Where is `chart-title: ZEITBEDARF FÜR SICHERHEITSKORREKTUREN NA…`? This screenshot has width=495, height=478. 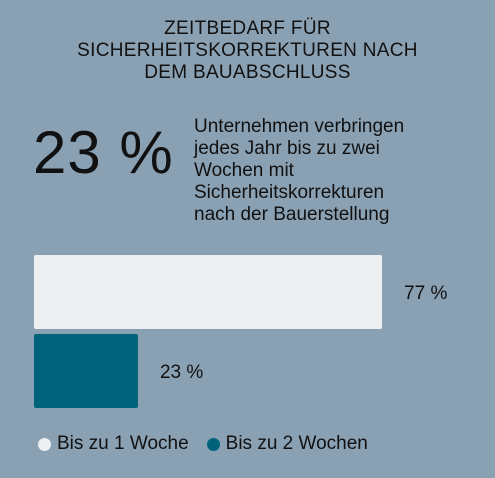
chart-title: ZEITBEDARF FÜR SICHERHEITSKORREKTUREN NA… is located at coordinates (247, 51).